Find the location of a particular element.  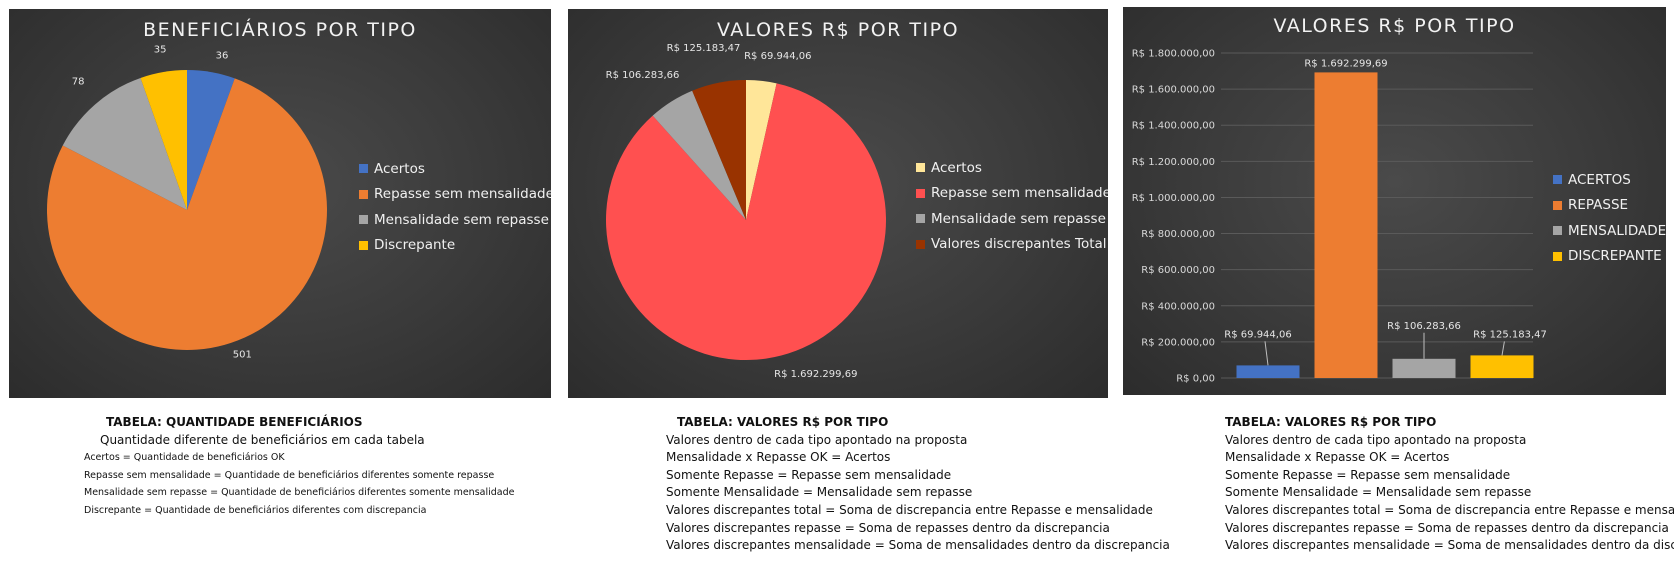

legend-item-acertos: Acertos is located at coordinates (455, 169).